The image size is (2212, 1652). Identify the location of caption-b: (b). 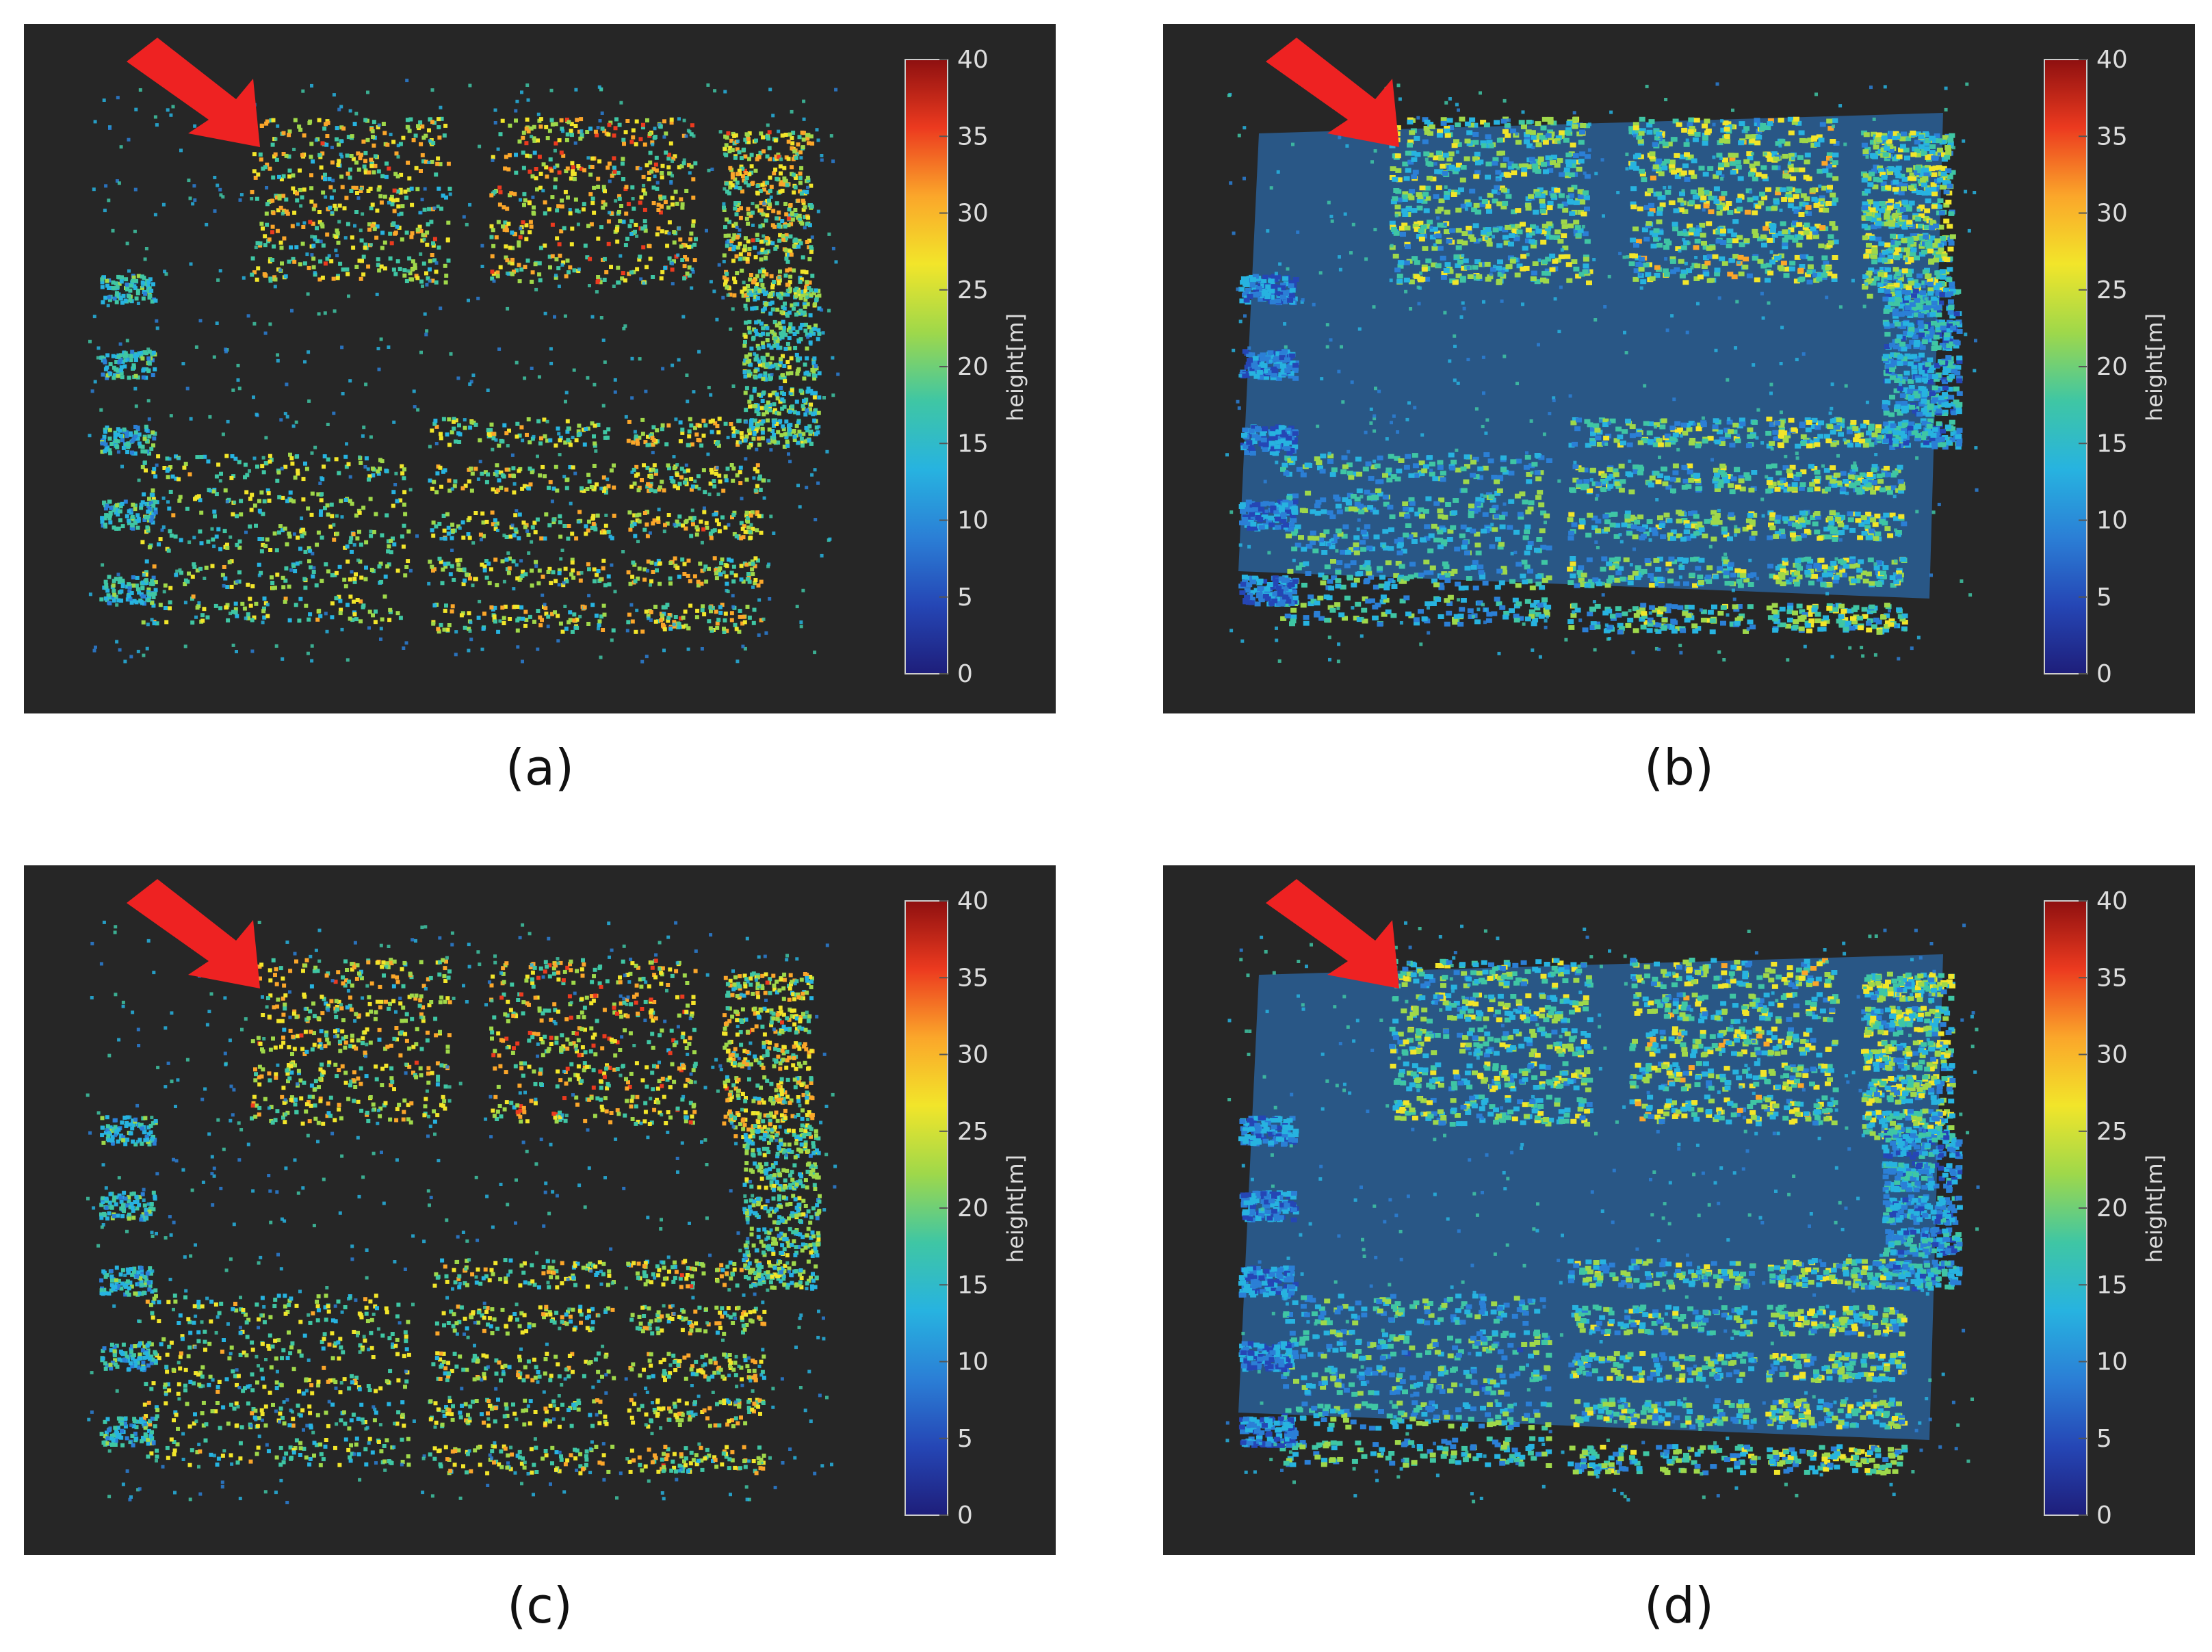
(1679, 768).